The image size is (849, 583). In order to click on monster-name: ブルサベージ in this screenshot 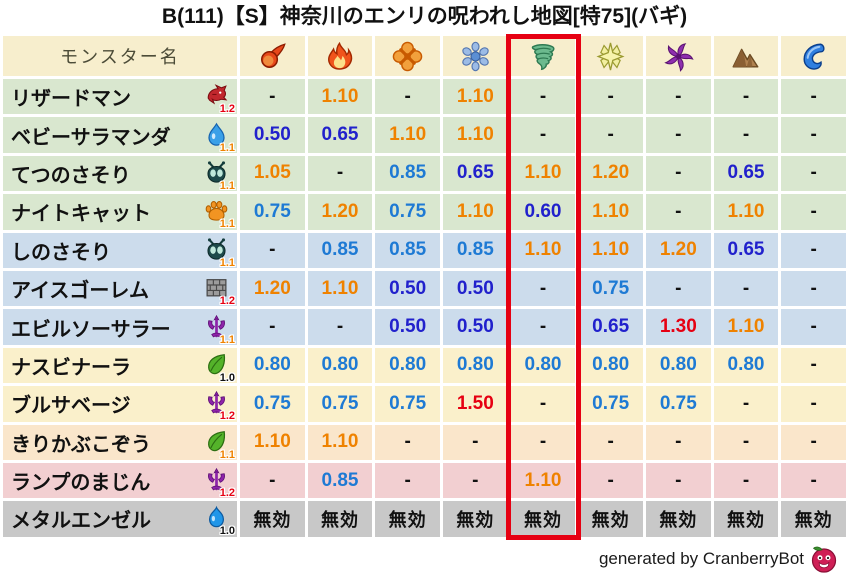, I will do `click(71, 406)`.